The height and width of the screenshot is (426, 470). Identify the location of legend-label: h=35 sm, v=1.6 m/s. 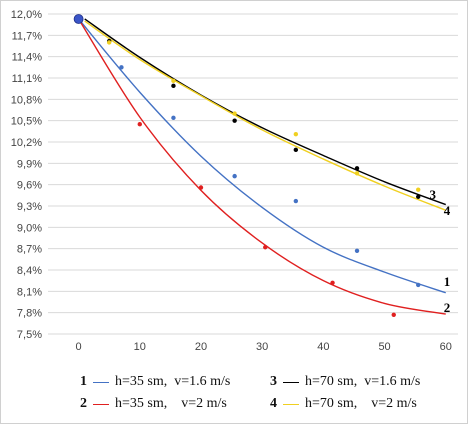
(173, 381).